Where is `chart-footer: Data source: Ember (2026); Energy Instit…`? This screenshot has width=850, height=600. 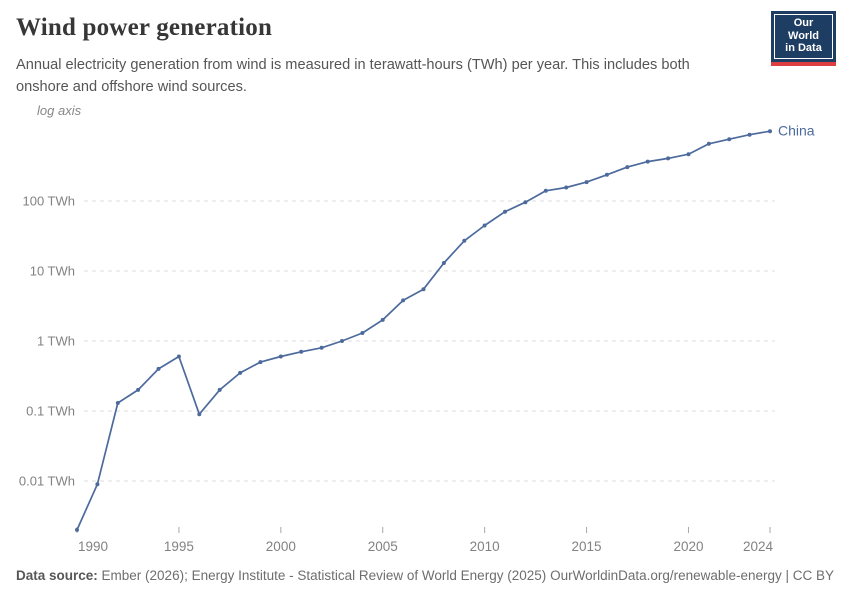 chart-footer: Data source: Ember (2026); Energy Instit… is located at coordinates (425, 575).